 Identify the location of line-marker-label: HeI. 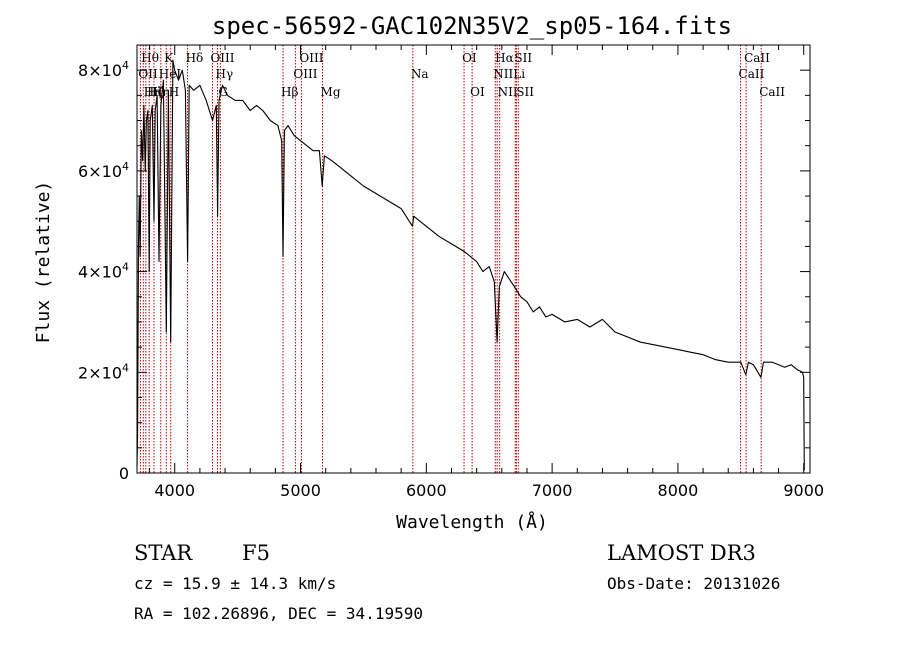
(170, 74).